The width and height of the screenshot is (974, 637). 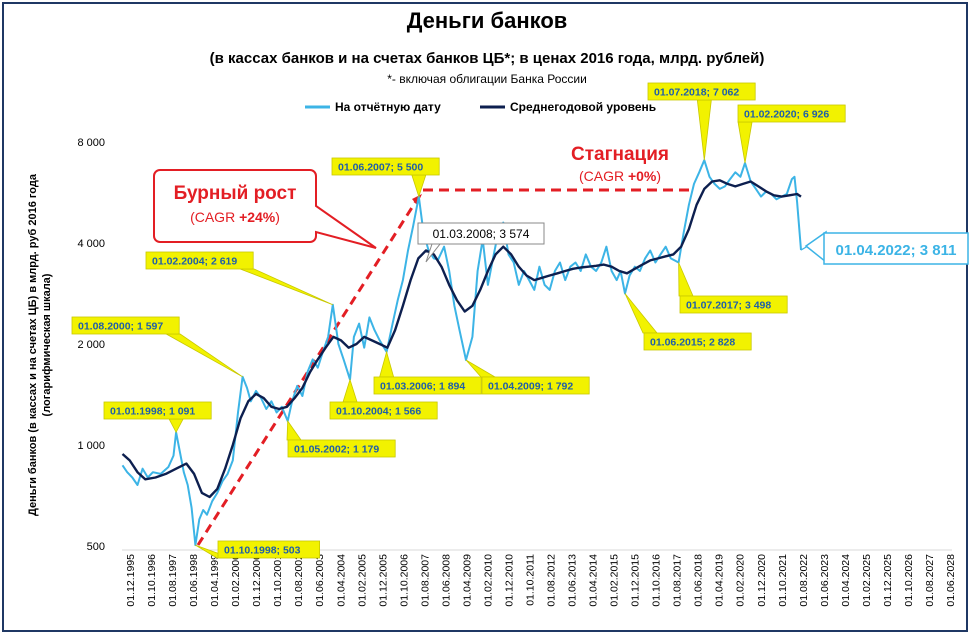 What do you see at coordinates (815, 247) in the screenshot?
I see `last-value-pointer` at bounding box center [815, 247].